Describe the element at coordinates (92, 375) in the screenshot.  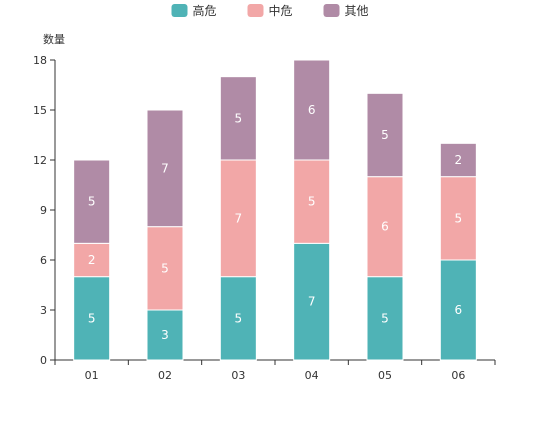
I see `x-tick-label: 01` at that location.